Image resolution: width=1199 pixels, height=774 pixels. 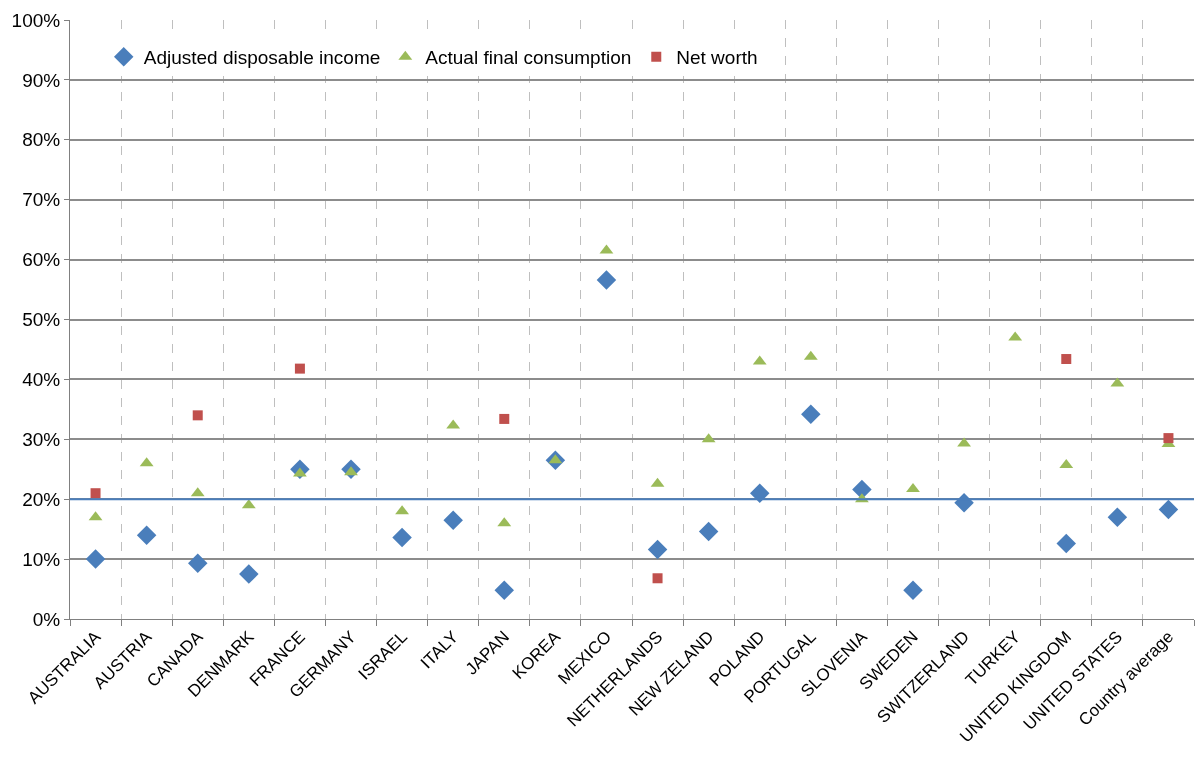 What do you see at coordinates (41, 260) in the screenshot?
I see `y-tick-label: 60%` at bounding box center [41, 260].